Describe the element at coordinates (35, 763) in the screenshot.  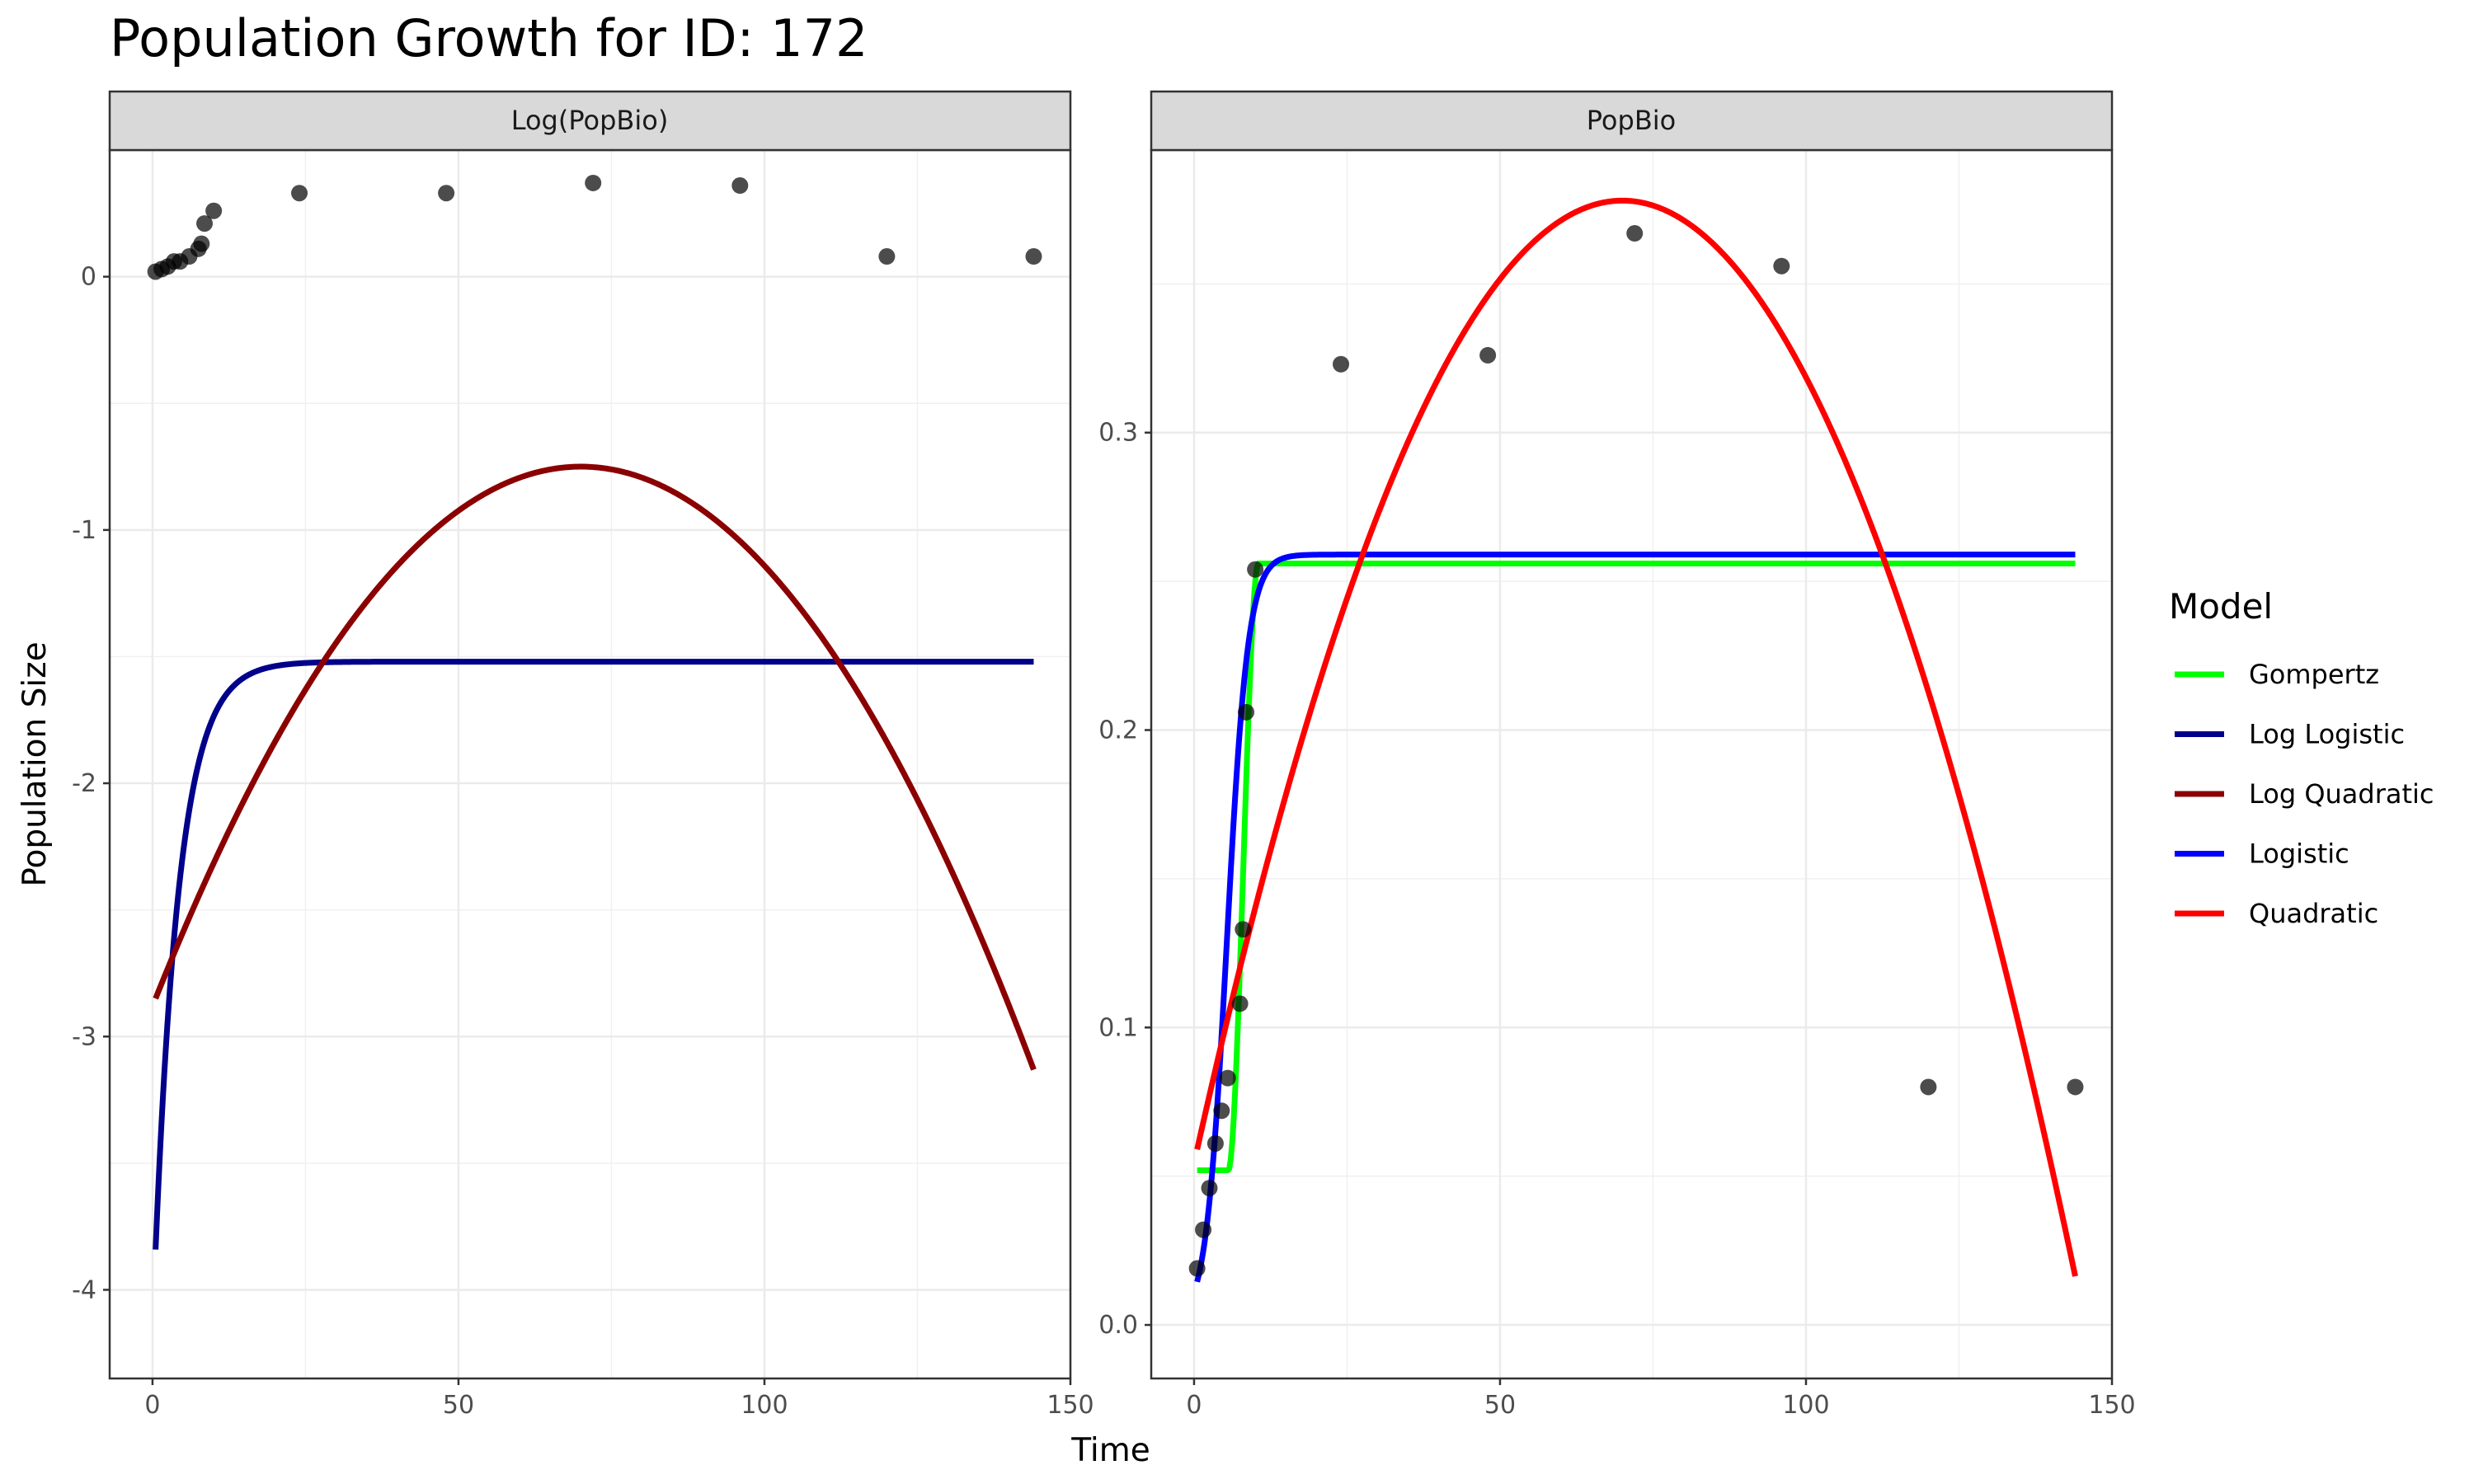
I see `y-axis-title: Population Size` at that location.